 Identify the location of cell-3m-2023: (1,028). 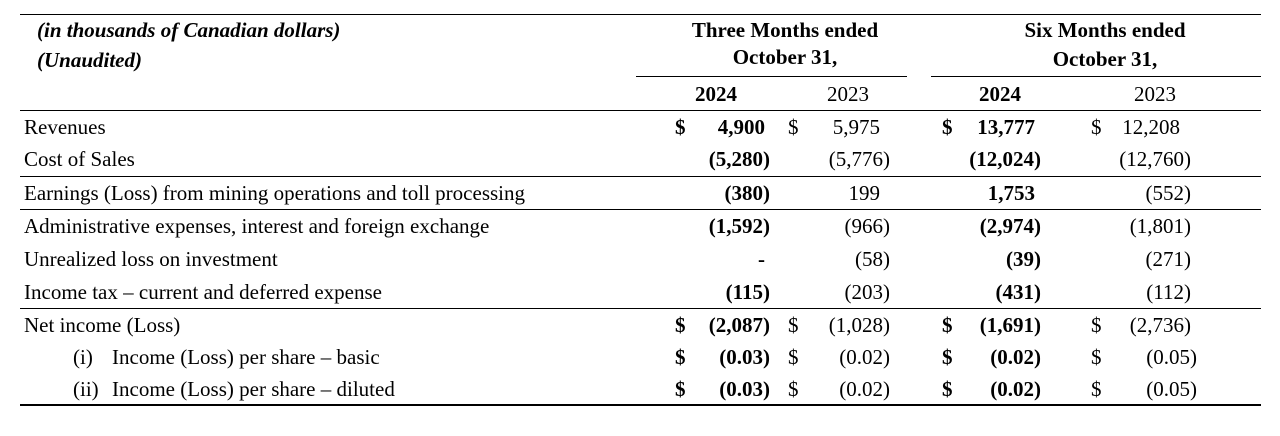
(859, 325).